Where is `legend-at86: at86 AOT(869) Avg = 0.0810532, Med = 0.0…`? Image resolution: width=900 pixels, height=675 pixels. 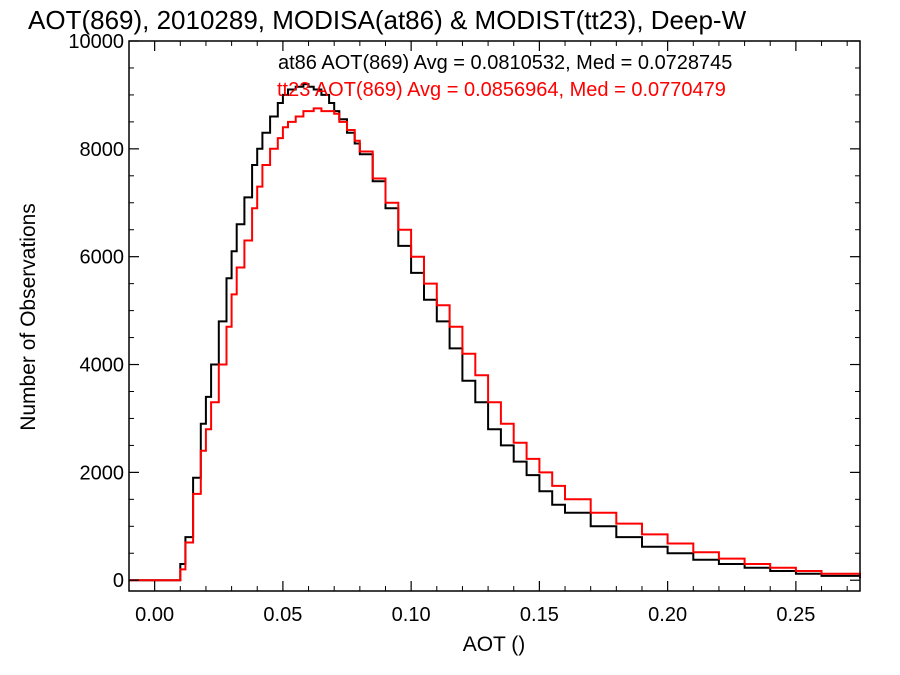
legend-at86: at86 AOT(869) Avg = 0.0810532, Med = 0.0… is located at coordinates (505, 63).